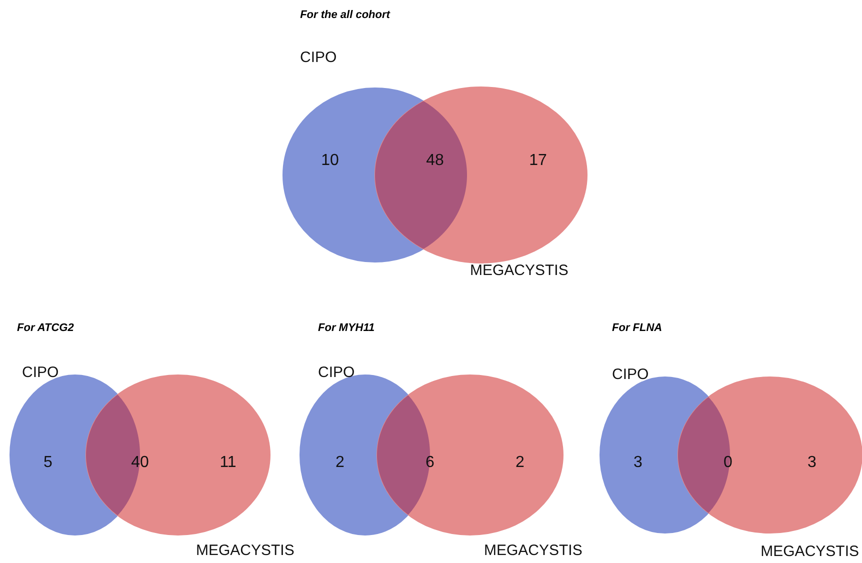 The image size is (862, 563). What do you see at coordinates (140, 462) in the screenshot?
I see `data-label: 40` at bounding box center [140, 462].